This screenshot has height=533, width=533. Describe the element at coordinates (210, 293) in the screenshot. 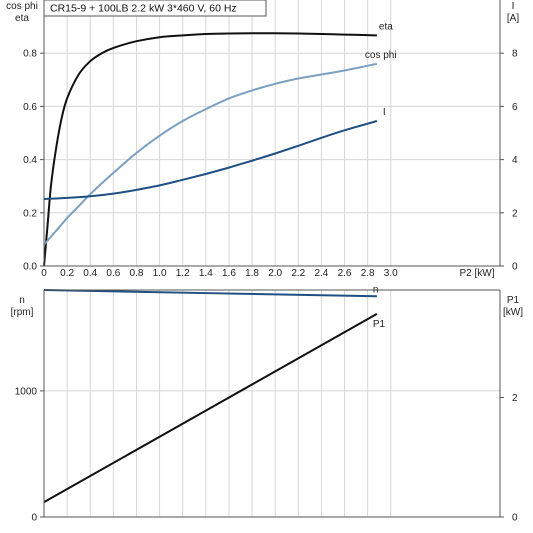

I see `series-line-n` at that location.